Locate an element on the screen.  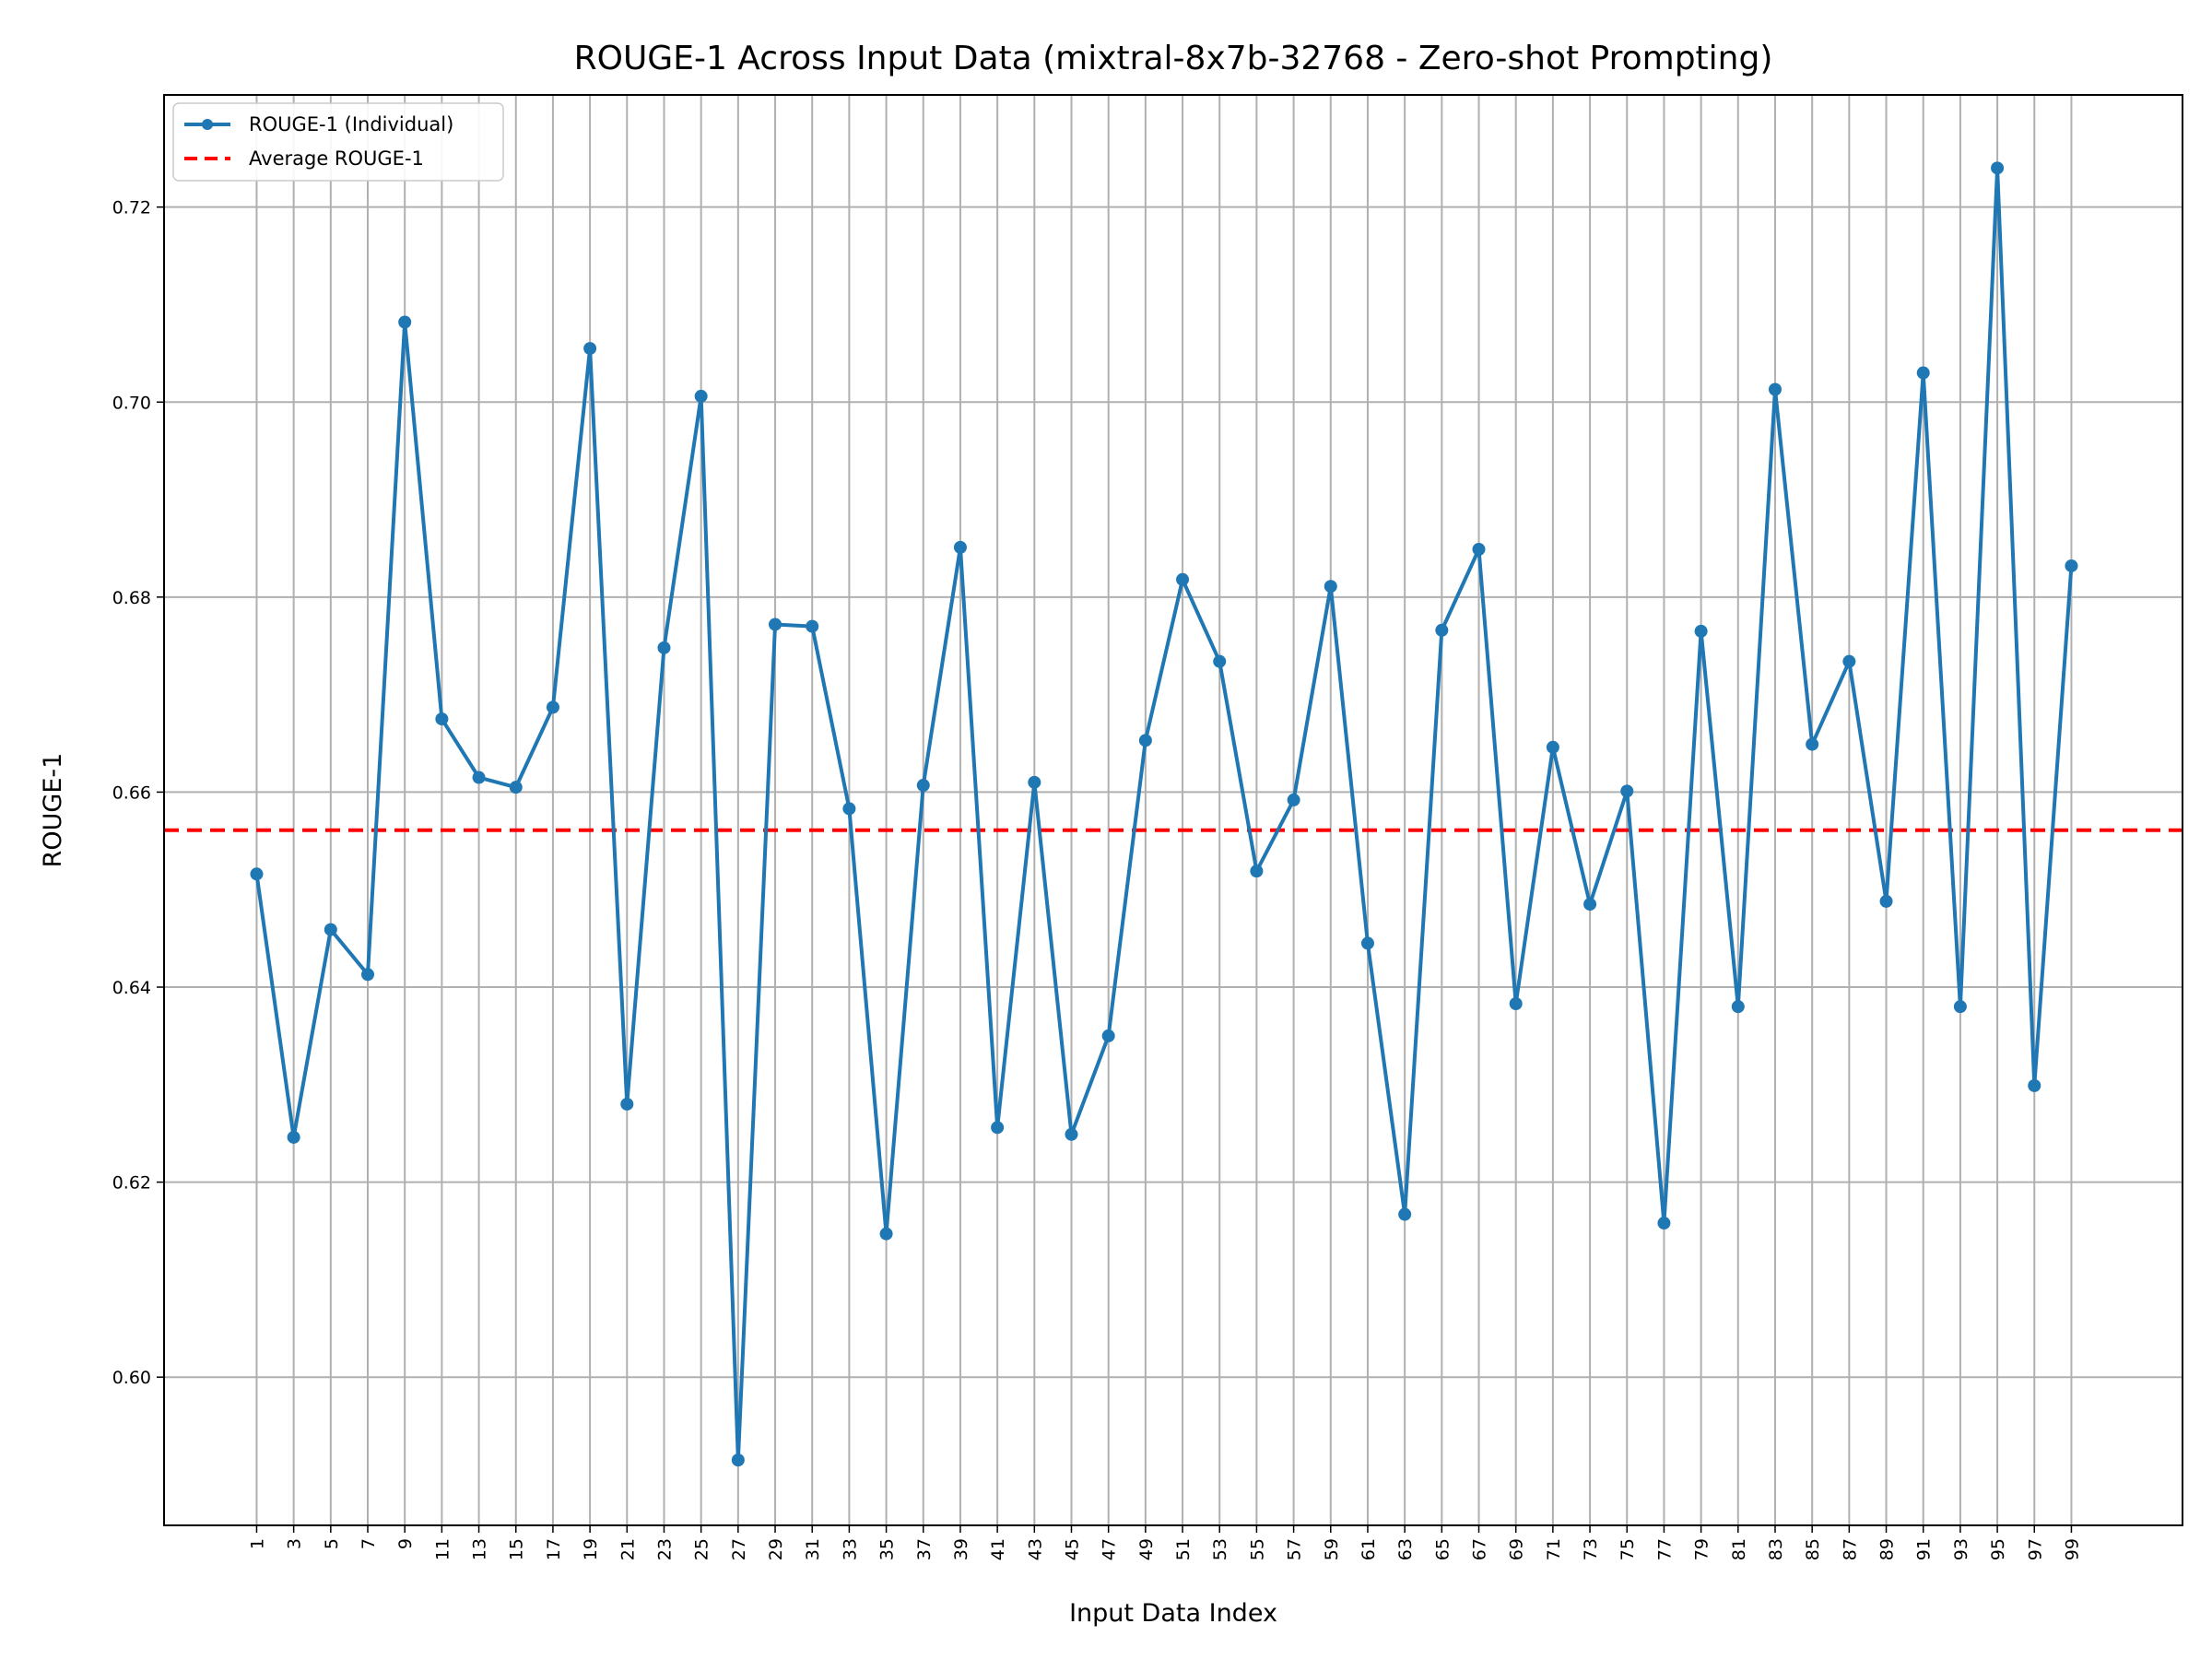
y-tick-label: 0.72 is located at coordinates (131, 208).